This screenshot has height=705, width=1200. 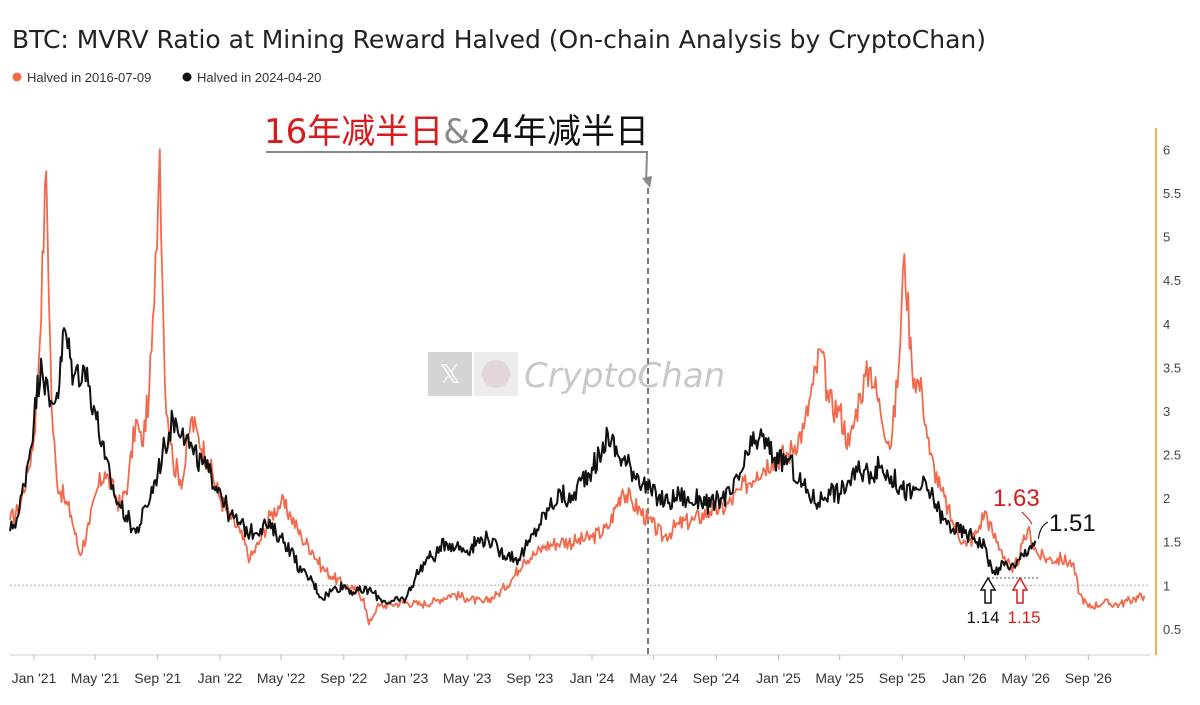 What do you see at coordinates (406, 678) in the screenshot?
I see `x-tick-label: Jan '23` at bounding box center [406, 678].